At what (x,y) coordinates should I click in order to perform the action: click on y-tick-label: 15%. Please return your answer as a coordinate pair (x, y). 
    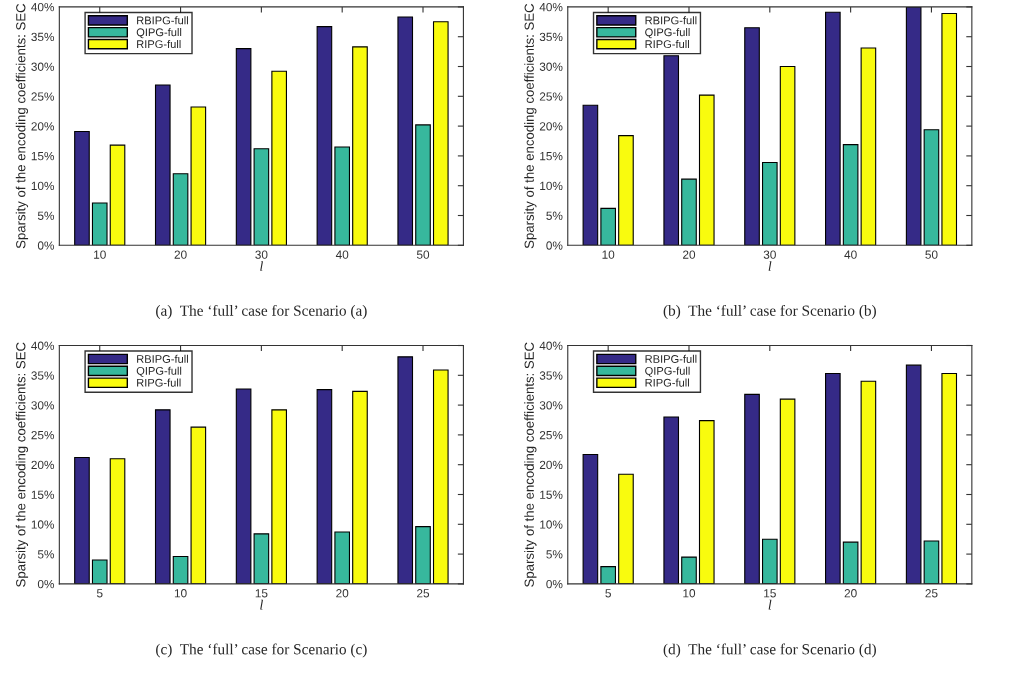
    Looking at the image, I should click on (551, 156).